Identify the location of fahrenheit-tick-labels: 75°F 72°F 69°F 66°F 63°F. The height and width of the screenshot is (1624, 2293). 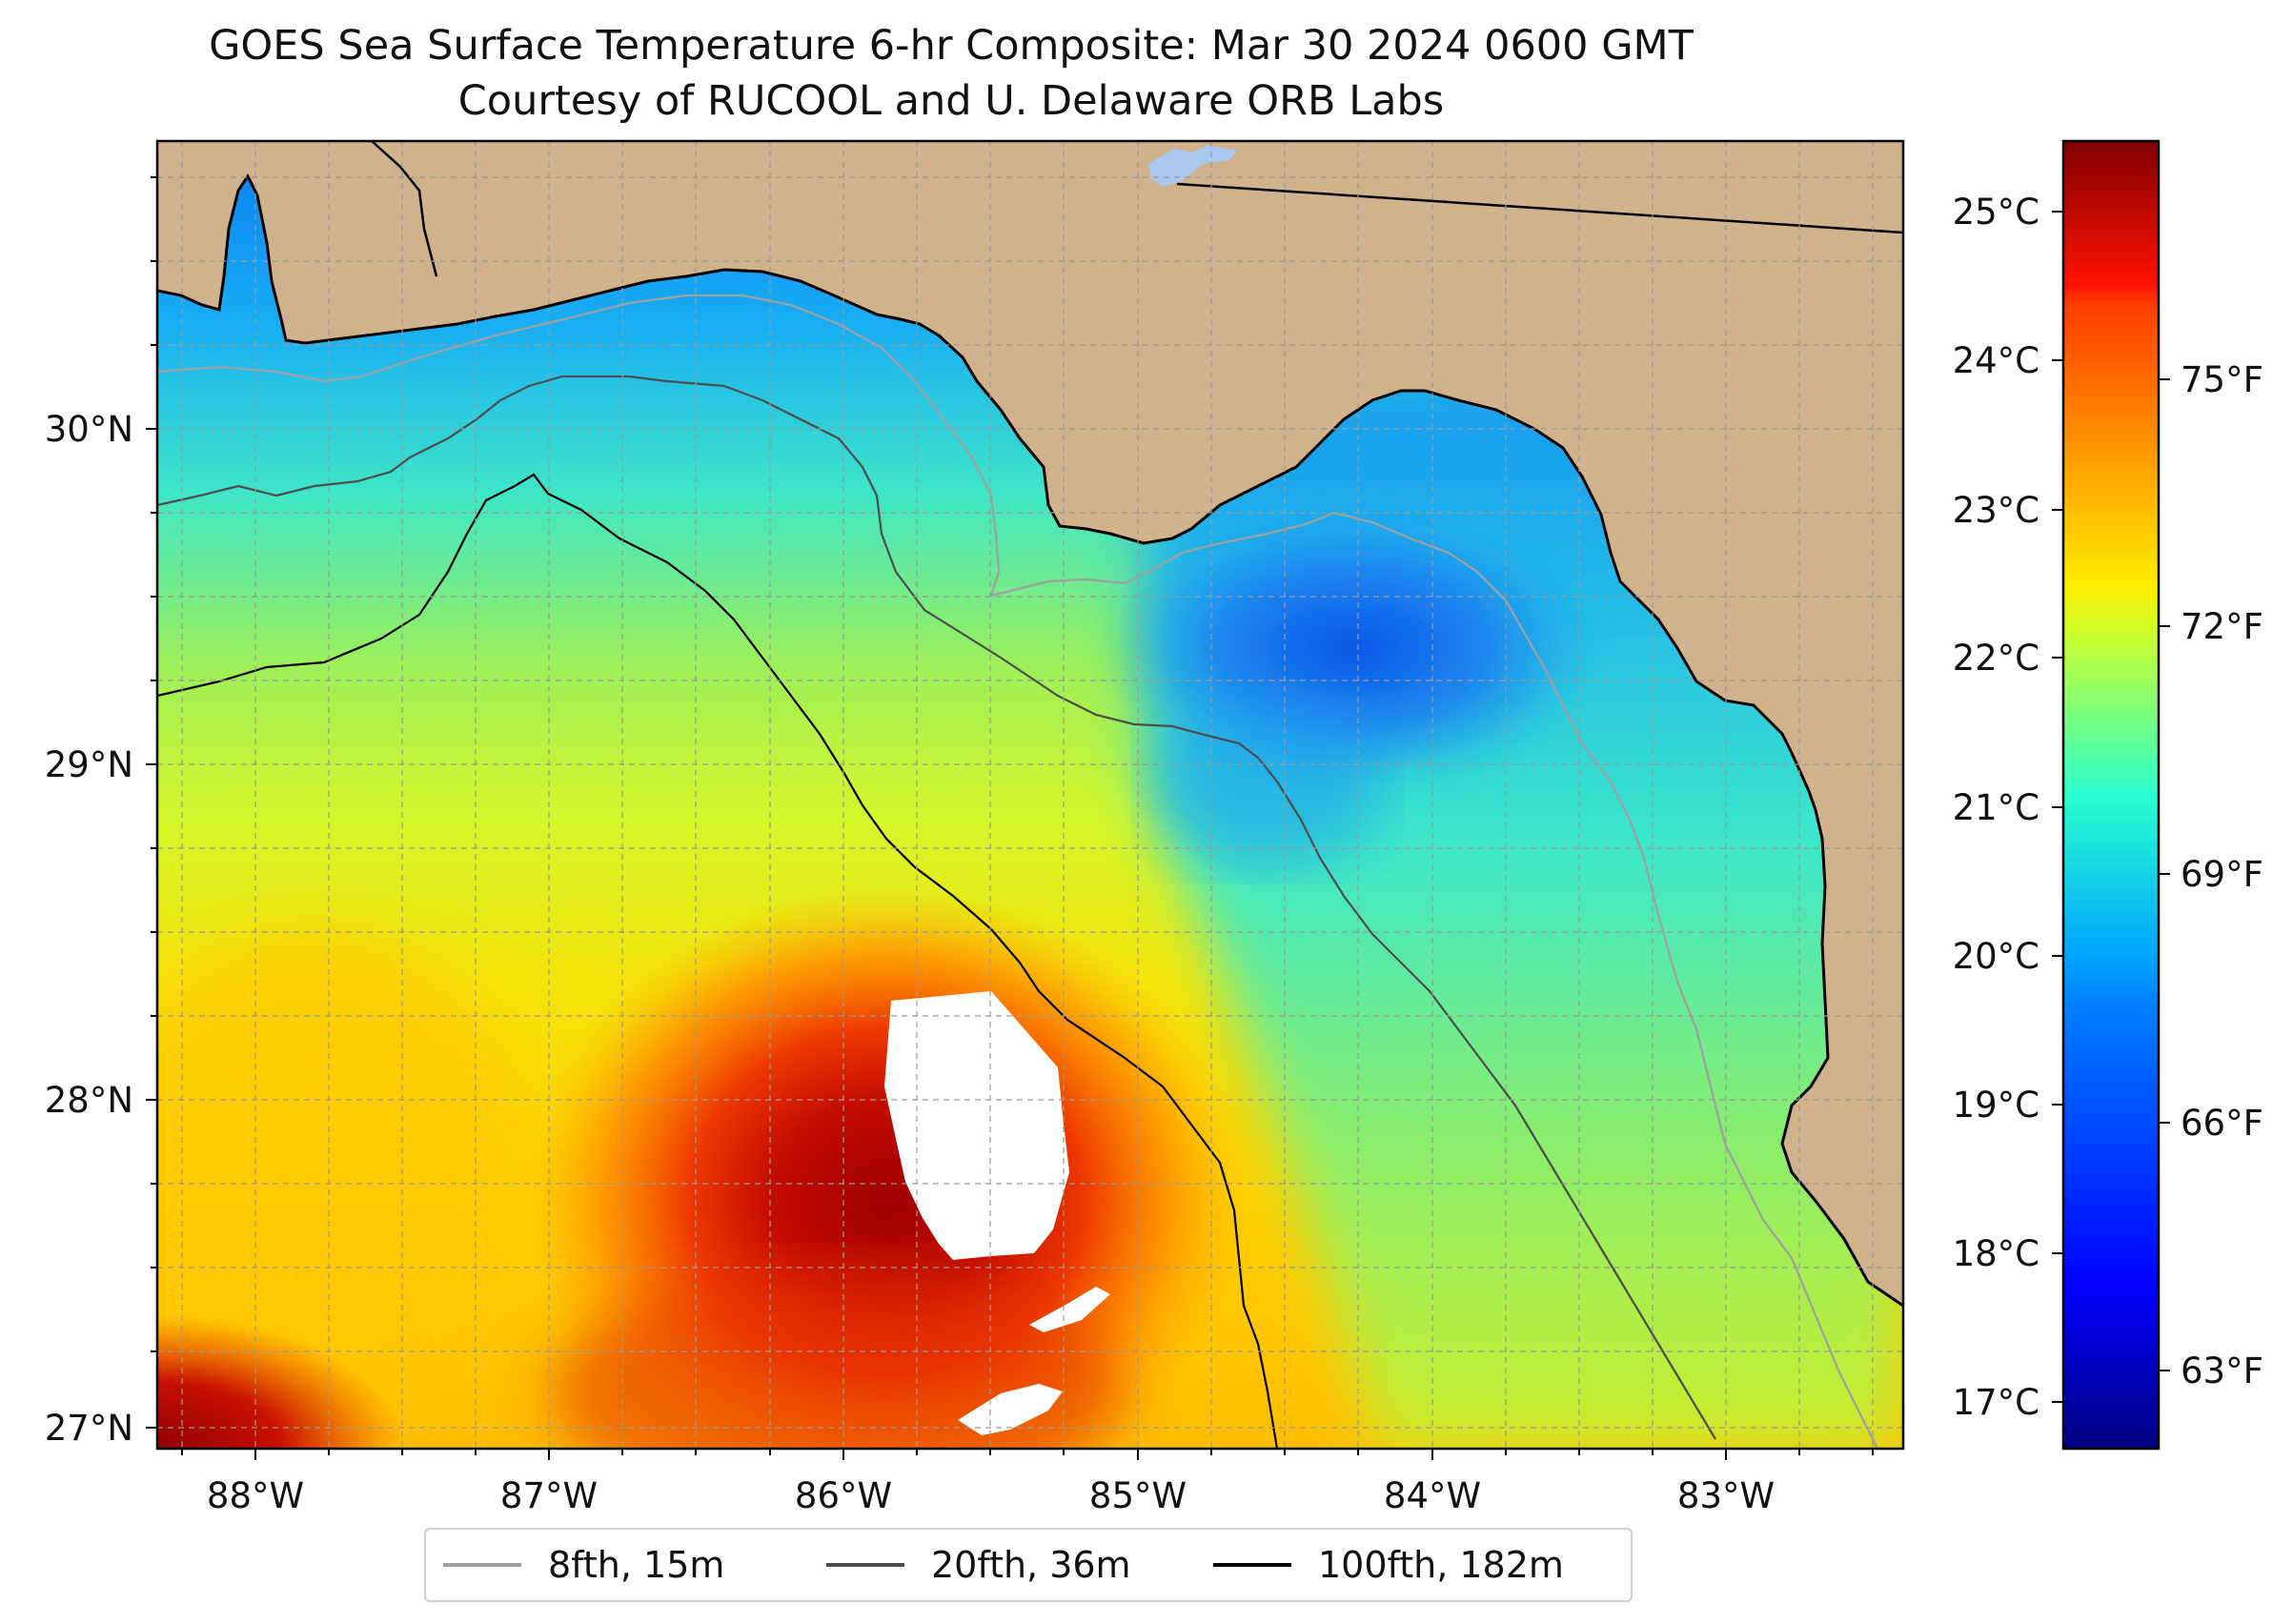
(2222, 875).